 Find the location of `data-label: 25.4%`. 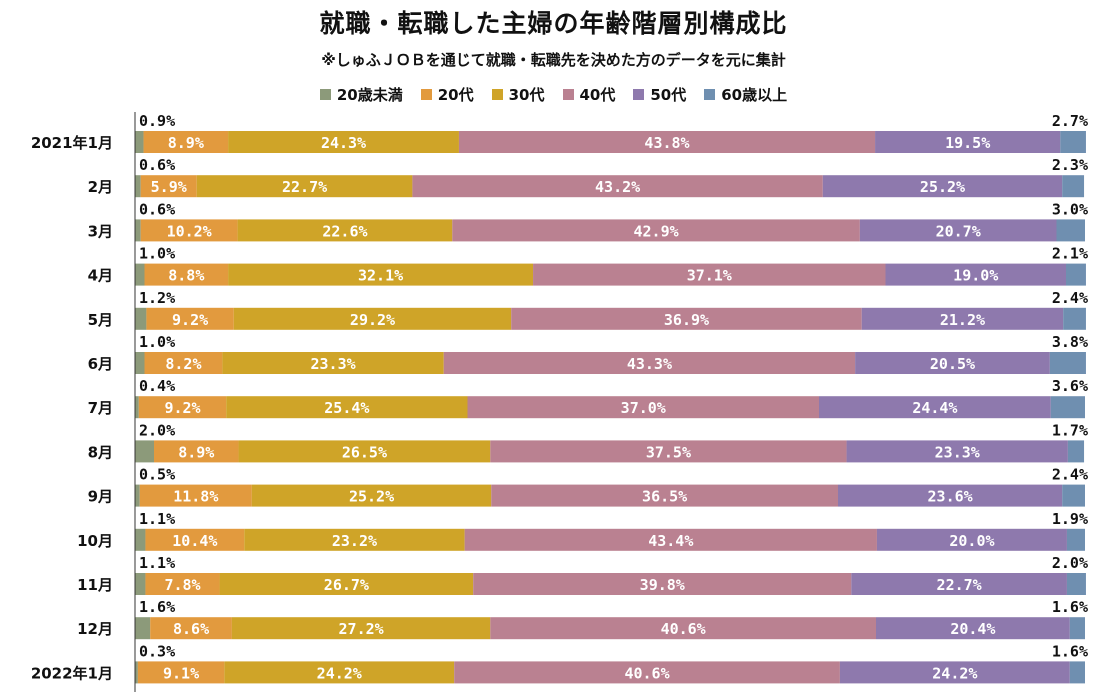

data-label: 25.4% is located at coordinates (346, 408).